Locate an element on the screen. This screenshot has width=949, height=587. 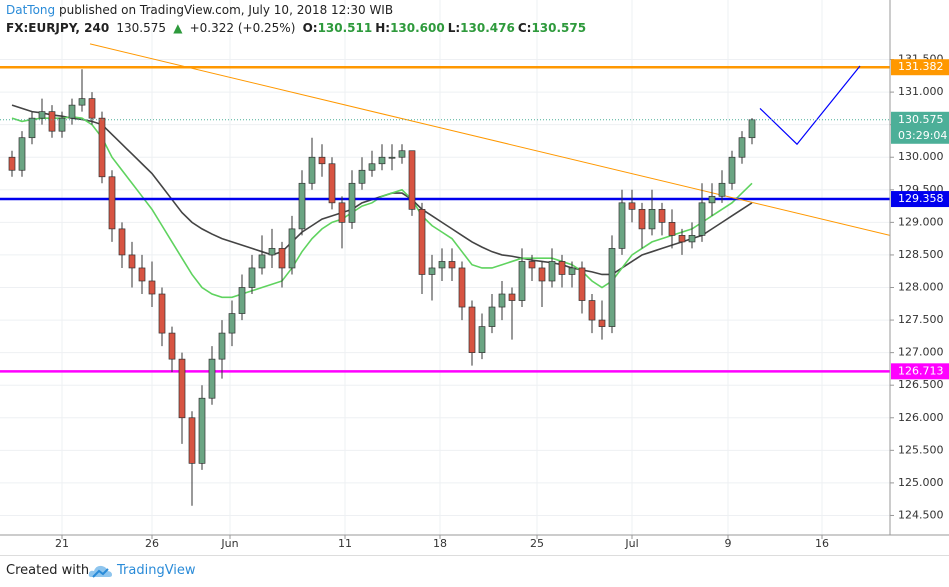
last-price-box is located at coordinates (920, 127).